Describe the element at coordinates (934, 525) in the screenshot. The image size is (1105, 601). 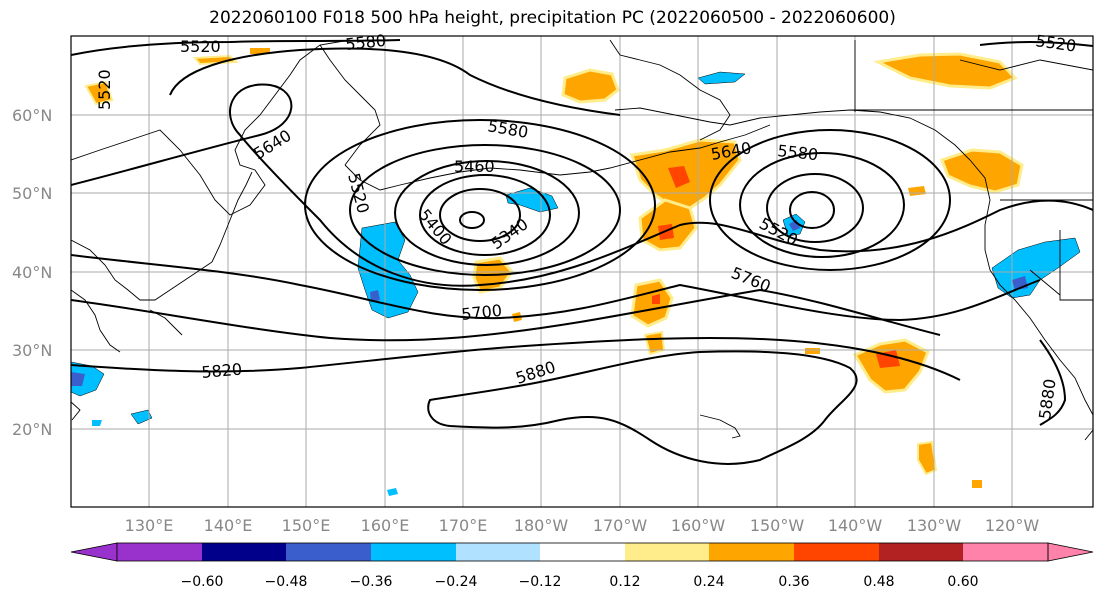
I see `lon-label: 130°W` at that location.